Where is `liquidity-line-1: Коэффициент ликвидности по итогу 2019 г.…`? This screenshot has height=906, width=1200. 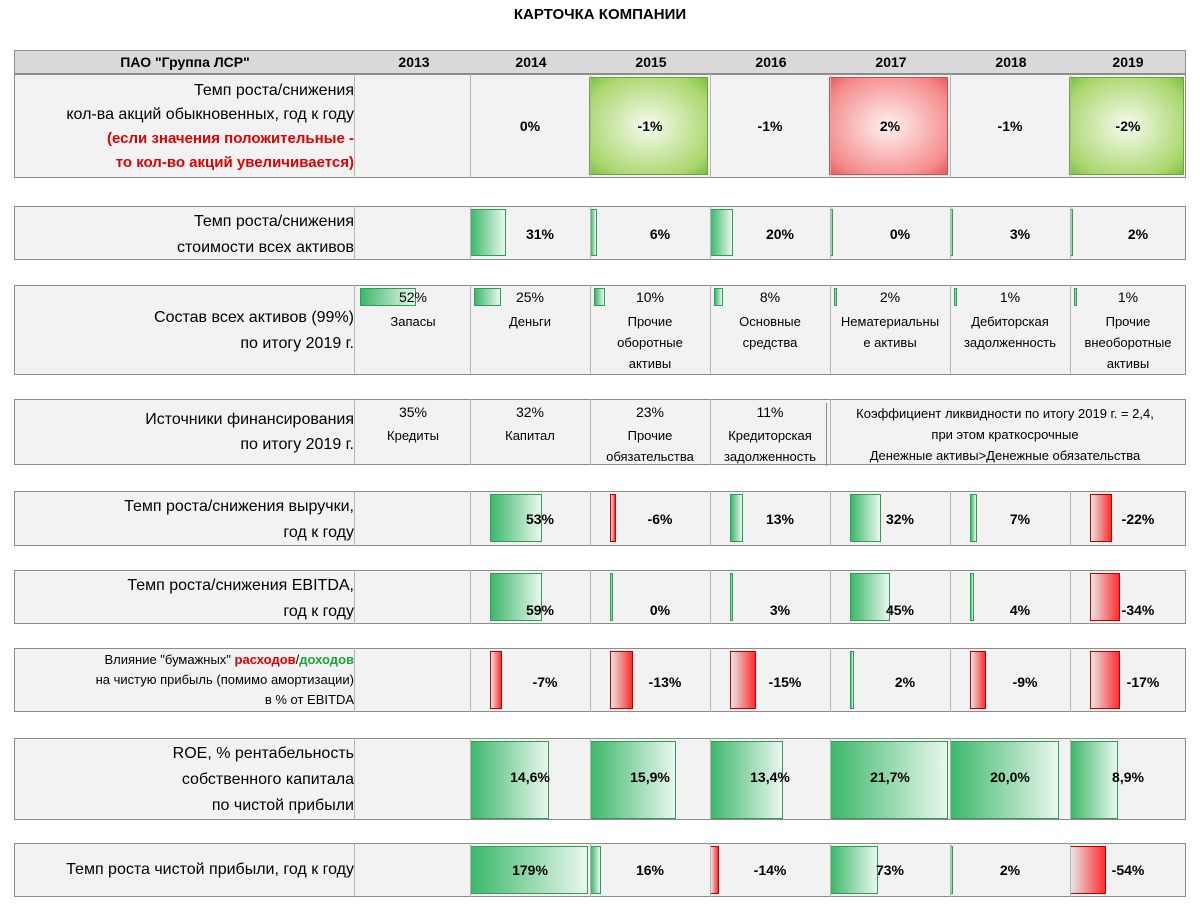 liquidity-line-1: Коэффициент ликвидности по итогу 2019 г.… is located at coordinates (1005, 413).